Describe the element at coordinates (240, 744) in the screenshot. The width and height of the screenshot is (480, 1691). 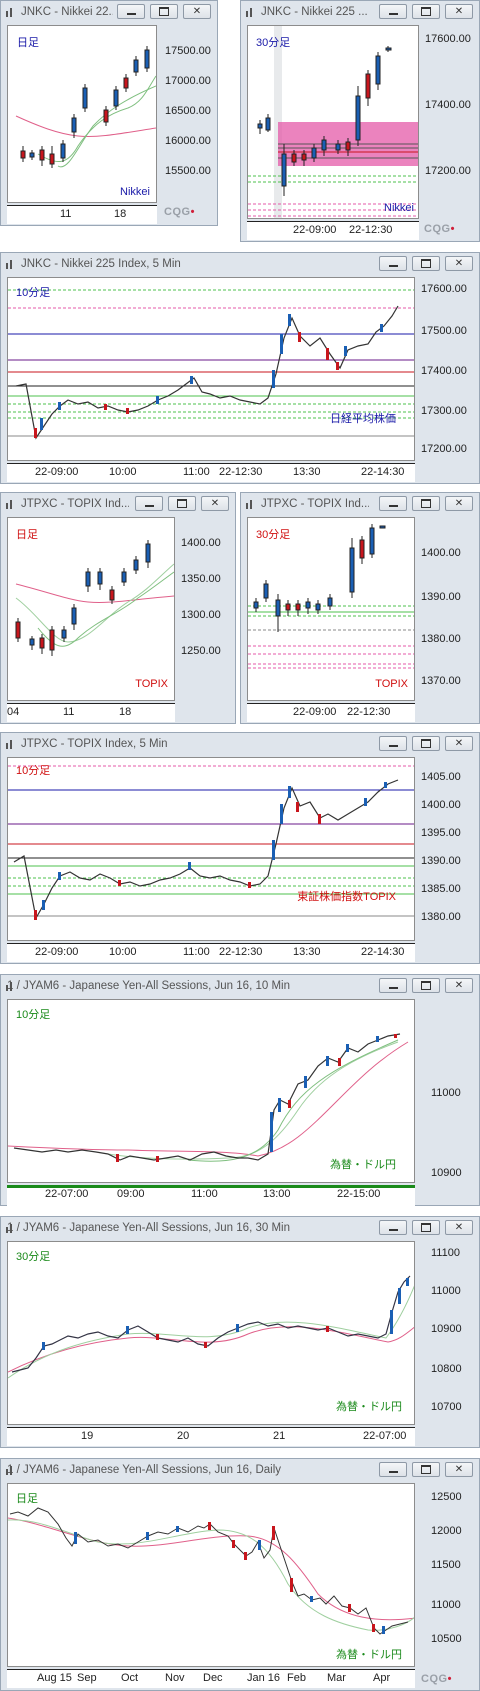
I see `title-bar: JTPXC - TOPIX Index, 5 Min` at that location.